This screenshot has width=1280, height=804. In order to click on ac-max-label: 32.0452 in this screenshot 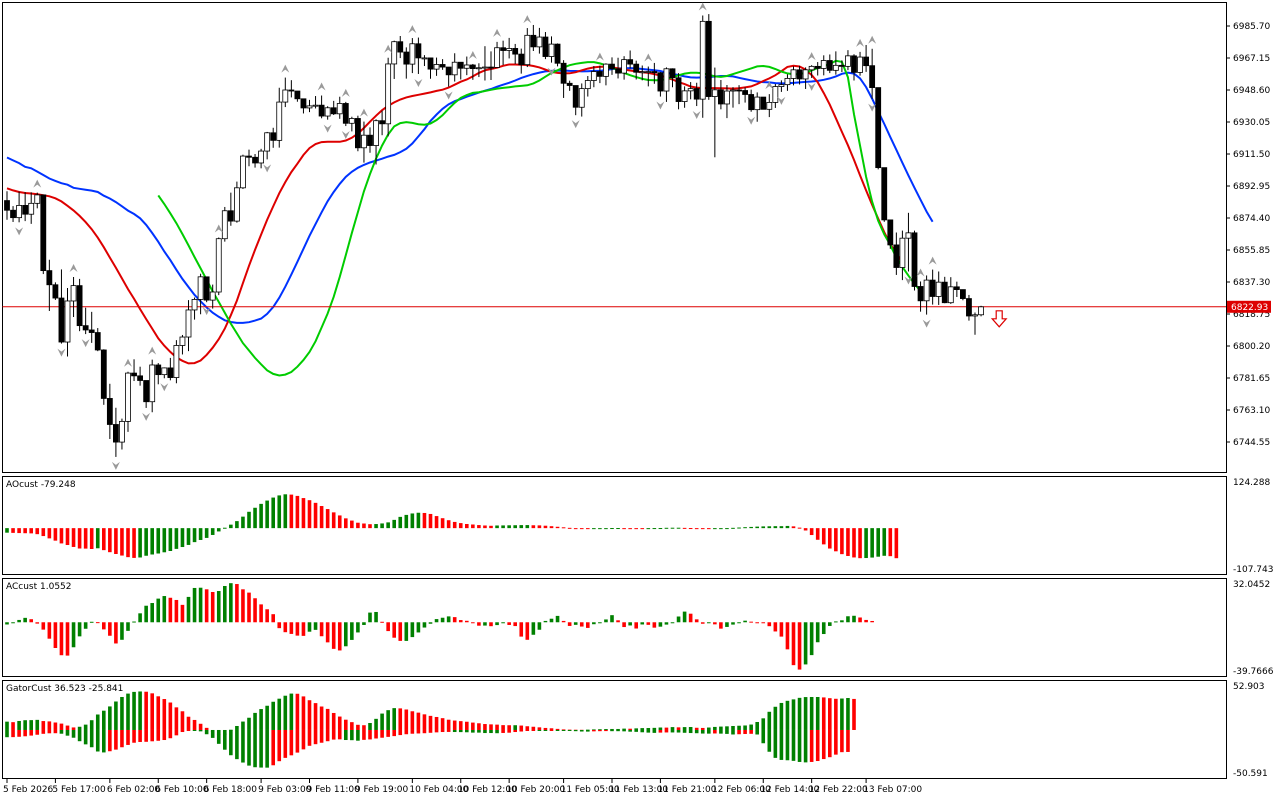, I will do `click(1251, 585)`.